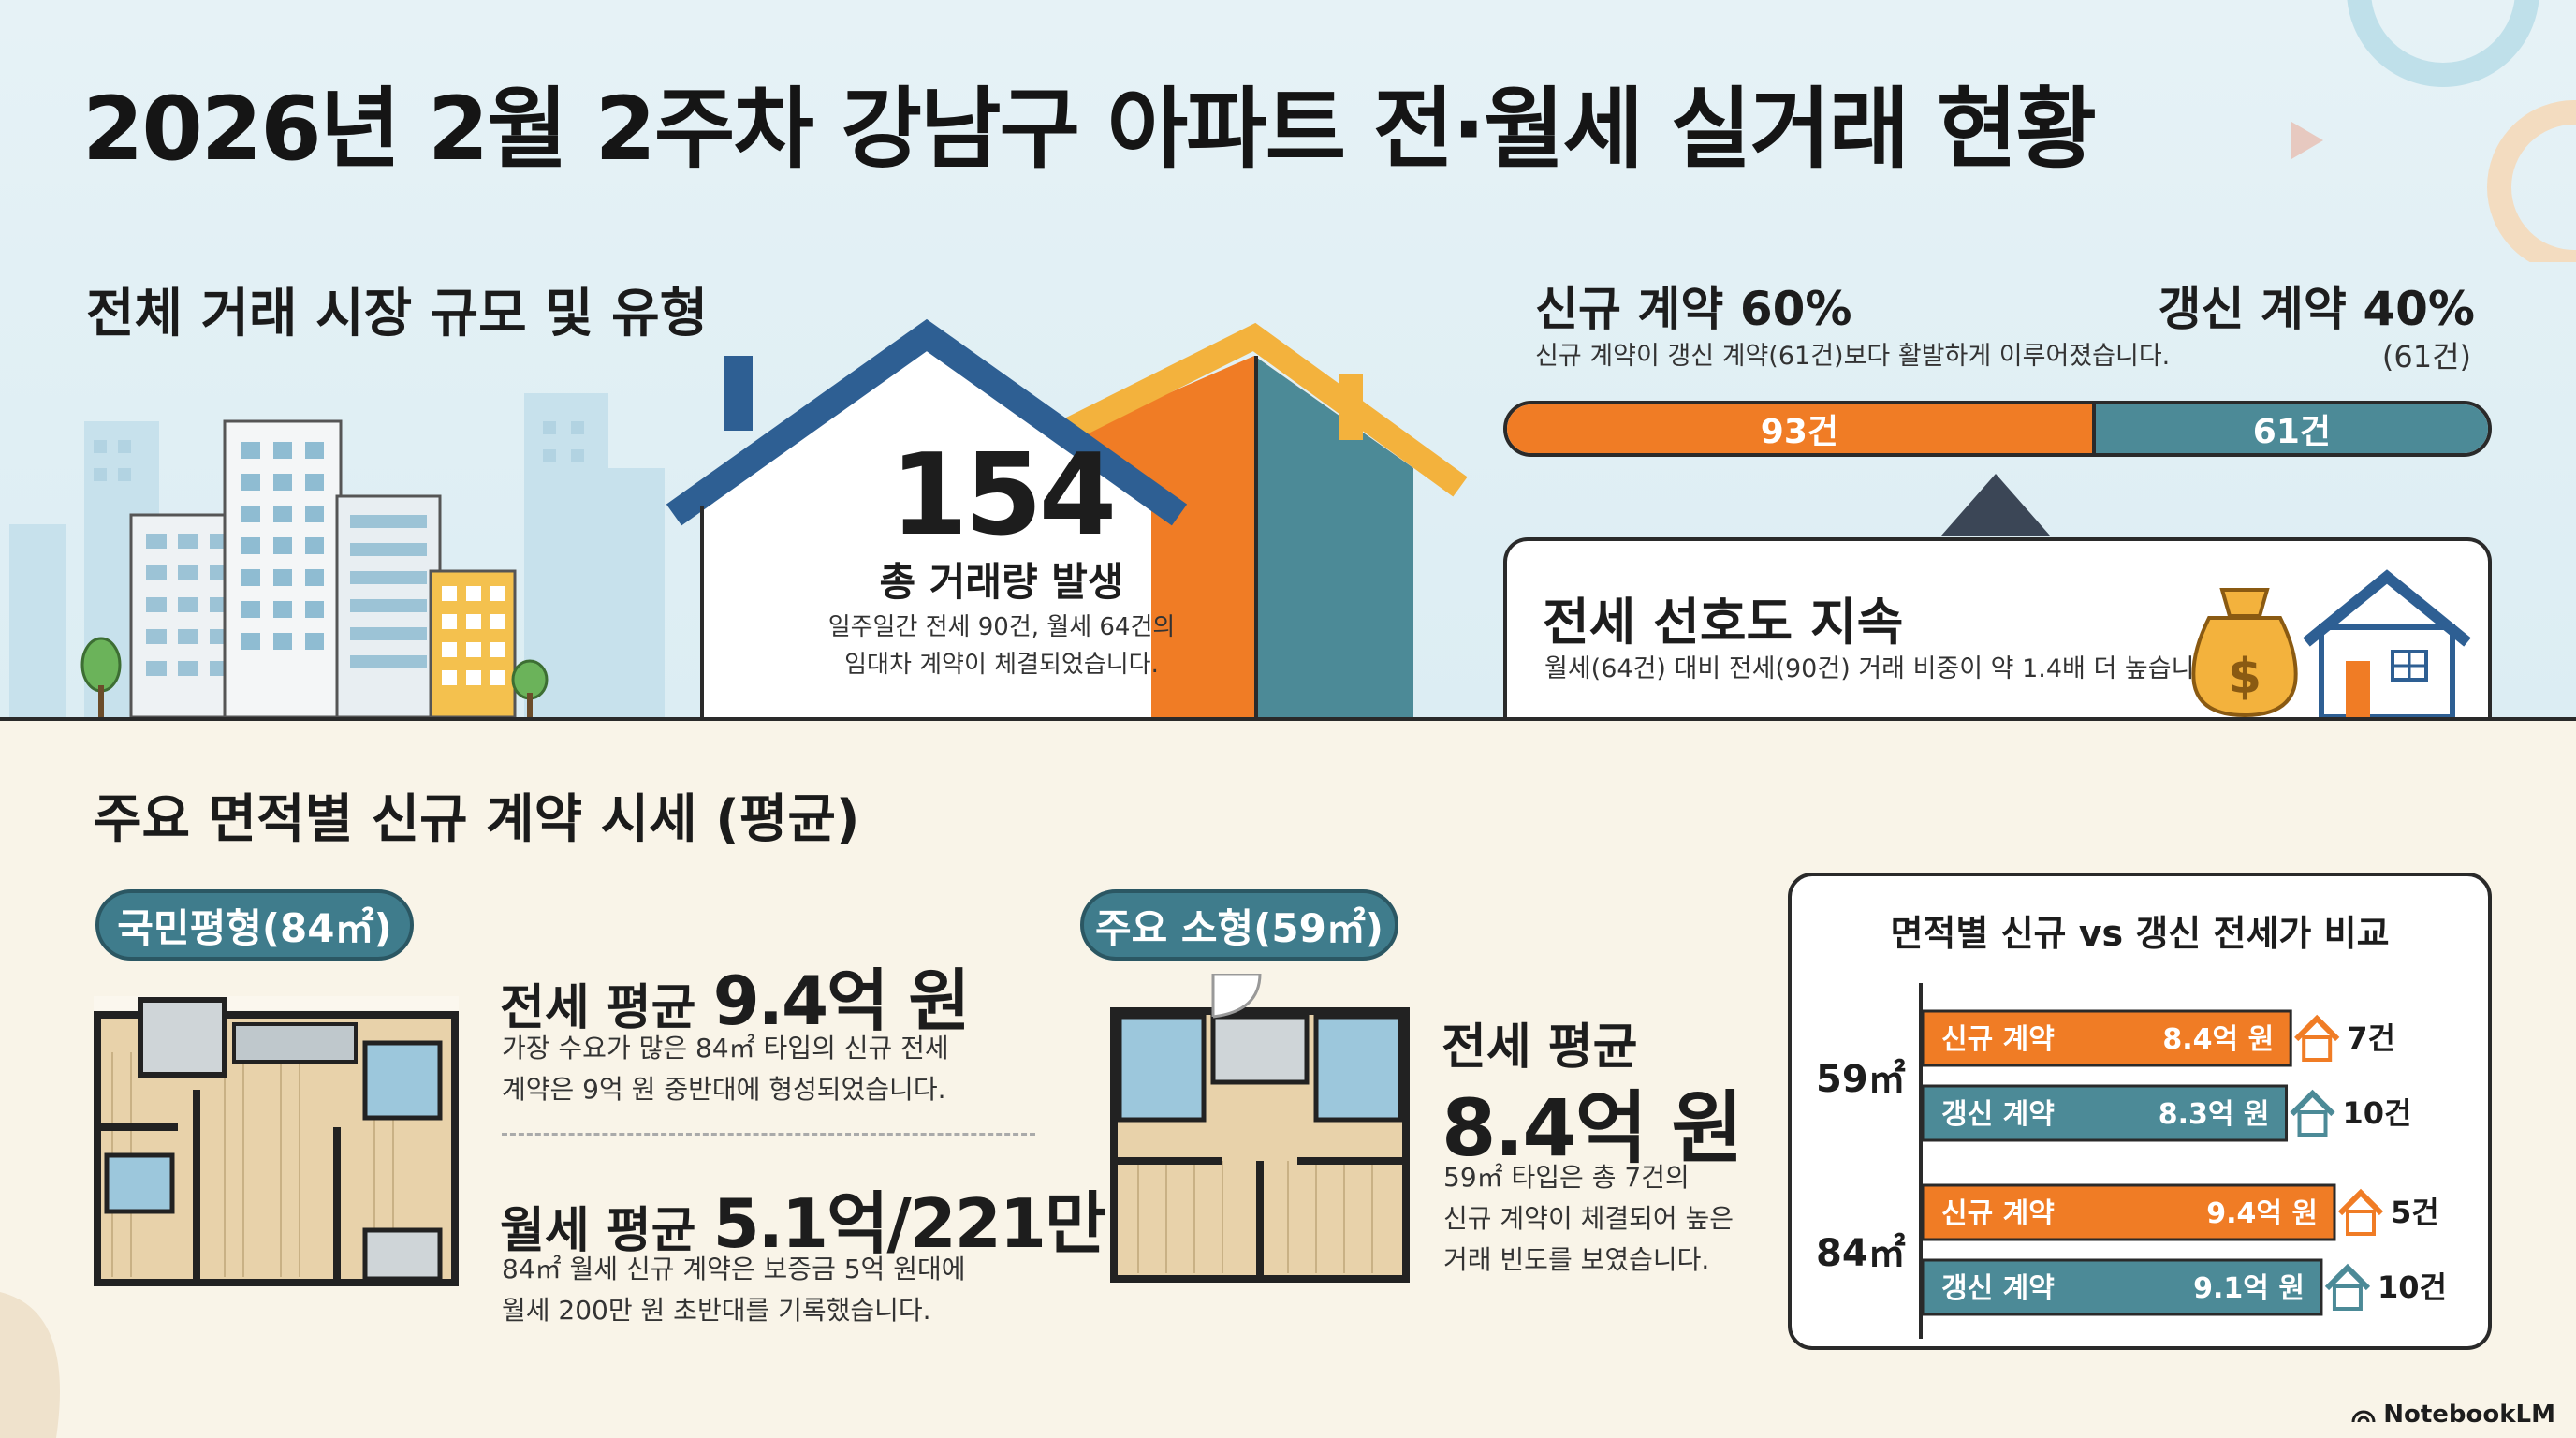 The height and width of the screenshot is (1438, 2576). Describe the element at coordinates (606, 1008) in the screenshot. I see `type-84-jeonse-prefix: 전세 평균` at that location.